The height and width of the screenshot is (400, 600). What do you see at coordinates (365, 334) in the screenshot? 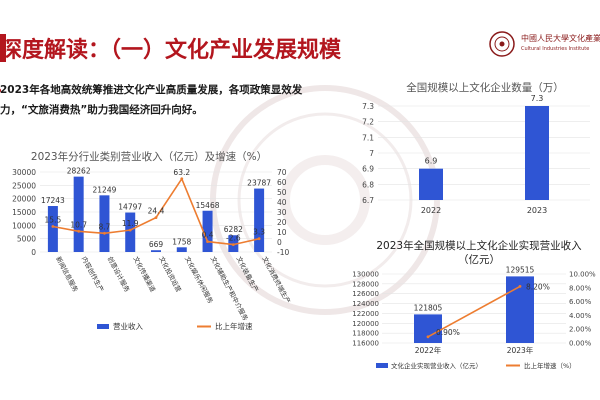
I see `y-left-tick-label: 118000` at bounding box center [365, 334].